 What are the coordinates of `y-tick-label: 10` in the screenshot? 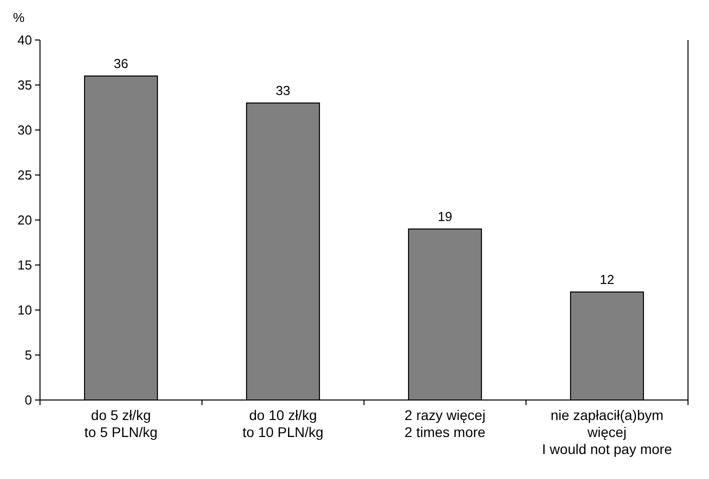 It's located at (25, 310).